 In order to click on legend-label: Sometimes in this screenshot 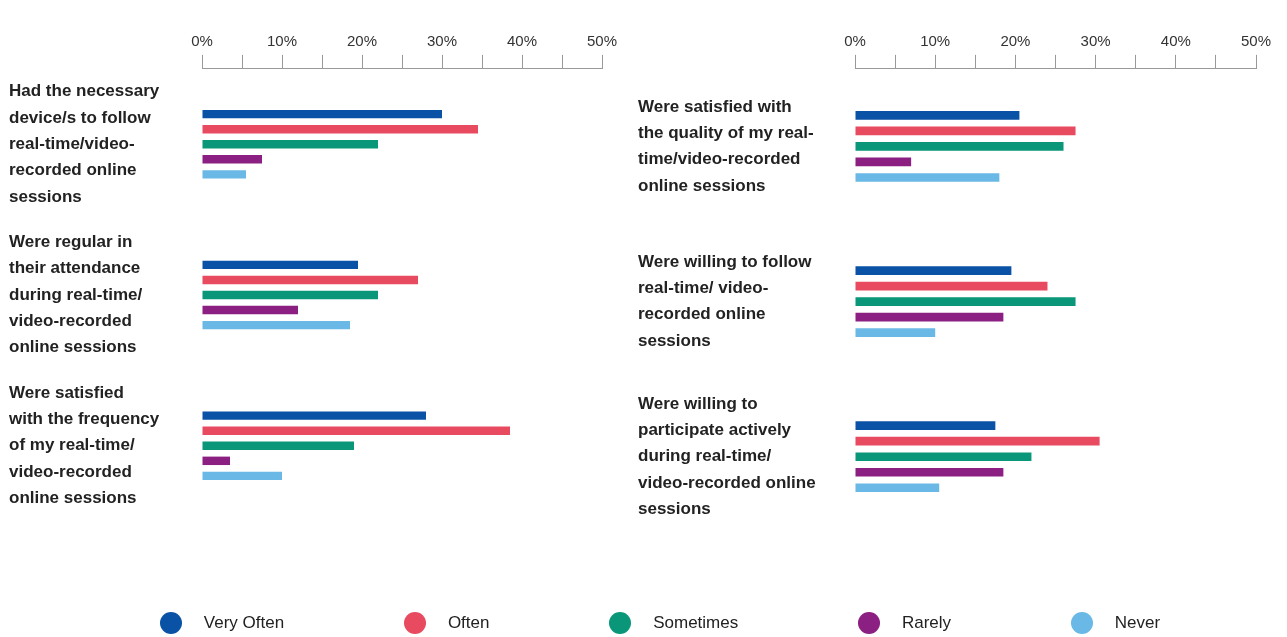, I will do `click(696, 623)`.